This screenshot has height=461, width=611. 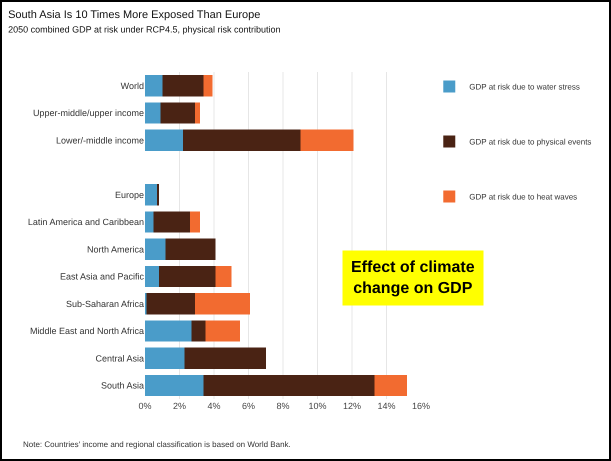 I want to click on y-tick-label: North America, so click(x=115, y=249).